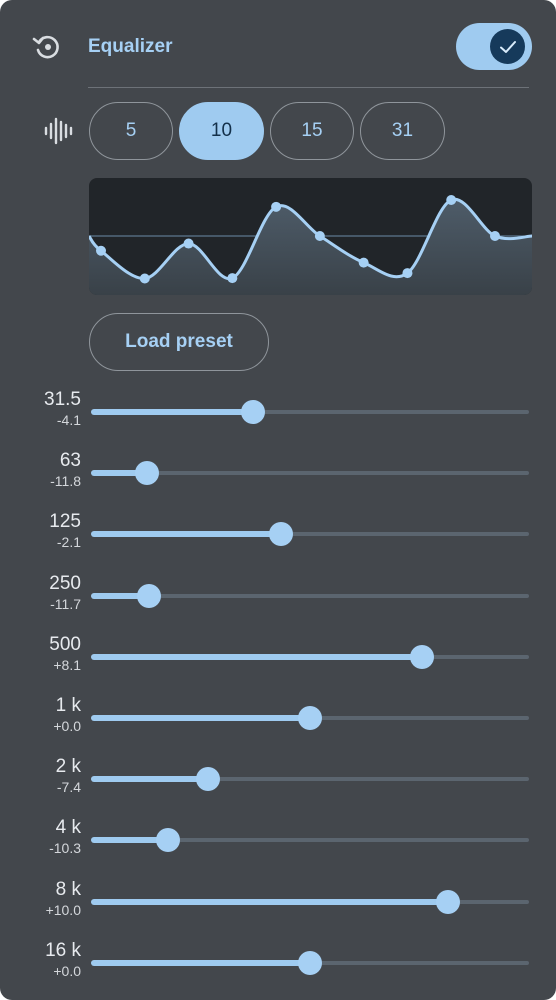  I want to click on band-frequency-label: 1 k, so click(68, 705).